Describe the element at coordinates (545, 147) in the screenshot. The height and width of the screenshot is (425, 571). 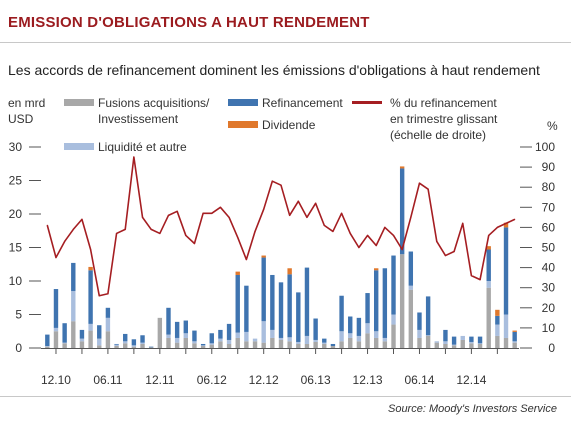
I see `right-axis-tick-label: 100` at that location.